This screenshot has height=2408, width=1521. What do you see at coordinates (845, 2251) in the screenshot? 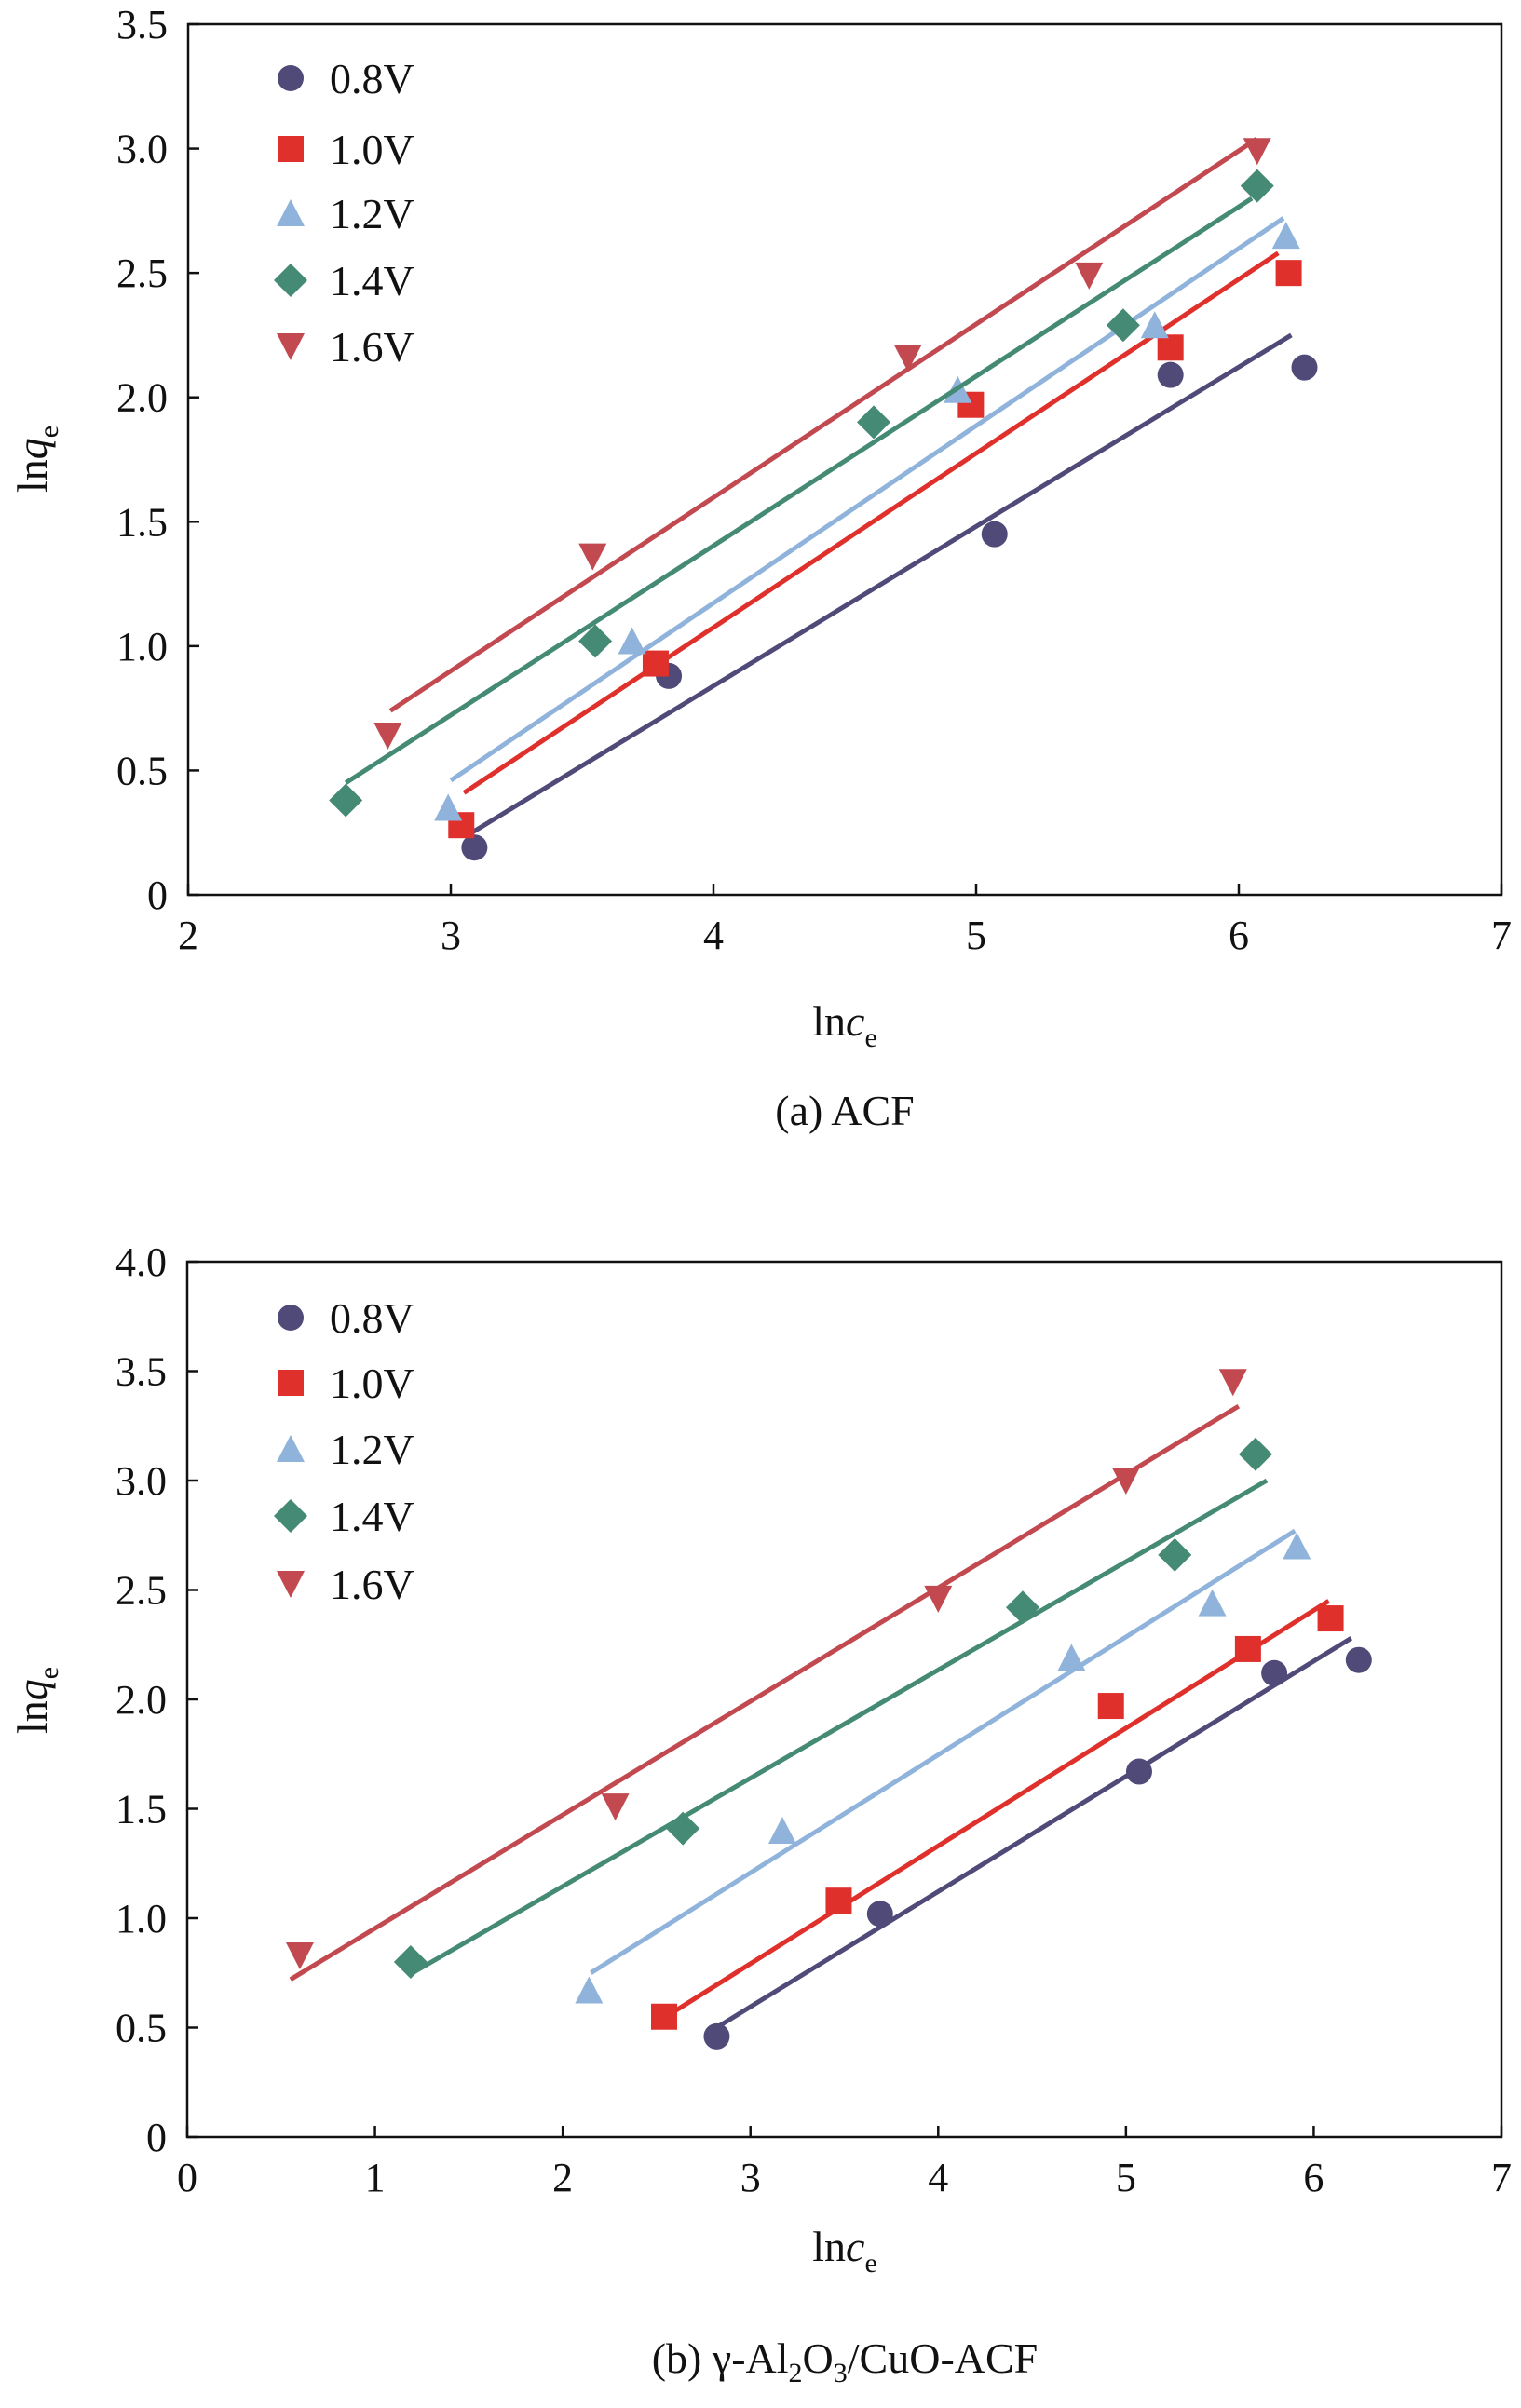
I see `chart-b-x-axis-label: lnce` at bounding box center [845, 2251].